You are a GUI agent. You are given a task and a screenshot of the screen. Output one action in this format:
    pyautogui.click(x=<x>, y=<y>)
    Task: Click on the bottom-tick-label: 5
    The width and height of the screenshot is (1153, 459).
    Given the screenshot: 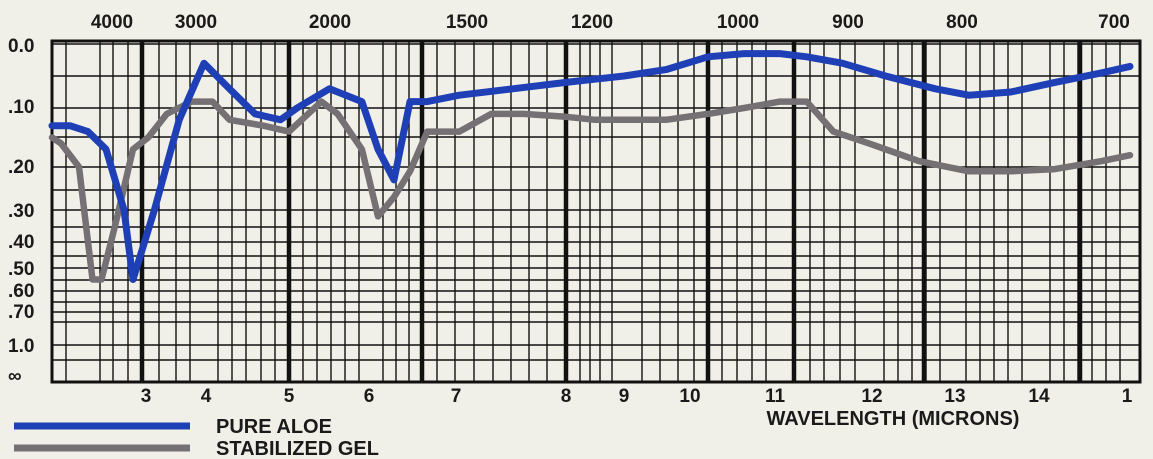 What is the action you would take?
    pyautogui.click(x=289, y=396)
    